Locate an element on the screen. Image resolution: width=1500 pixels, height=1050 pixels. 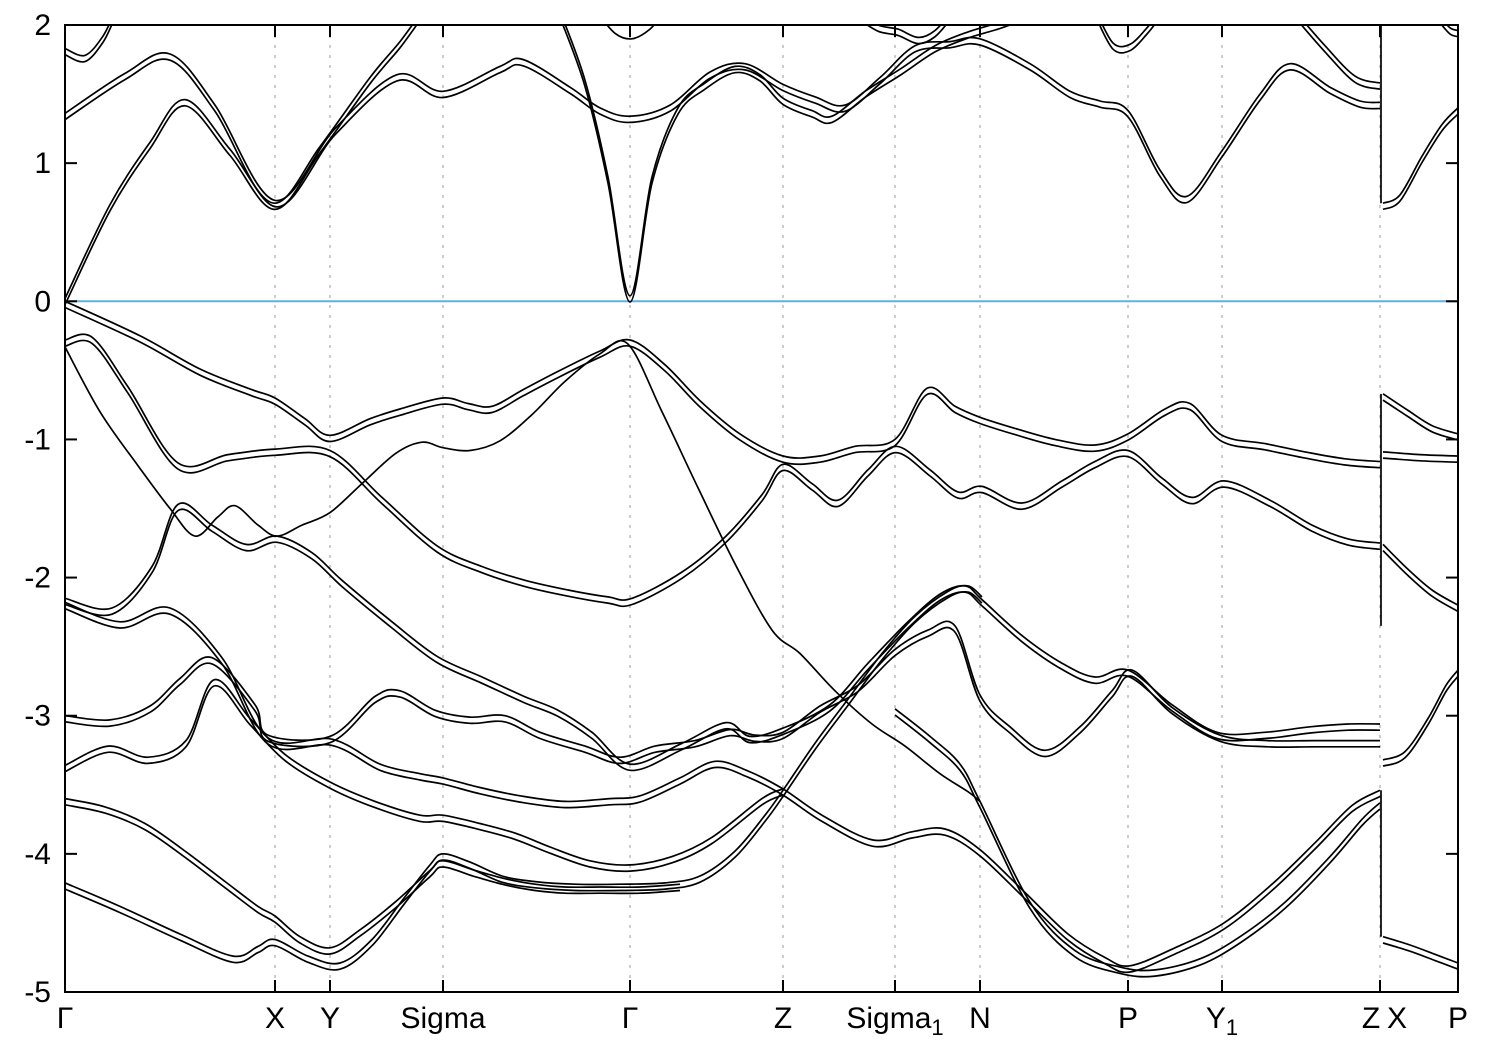
y-tick-label: -2 is located at coordinates (37, 578).